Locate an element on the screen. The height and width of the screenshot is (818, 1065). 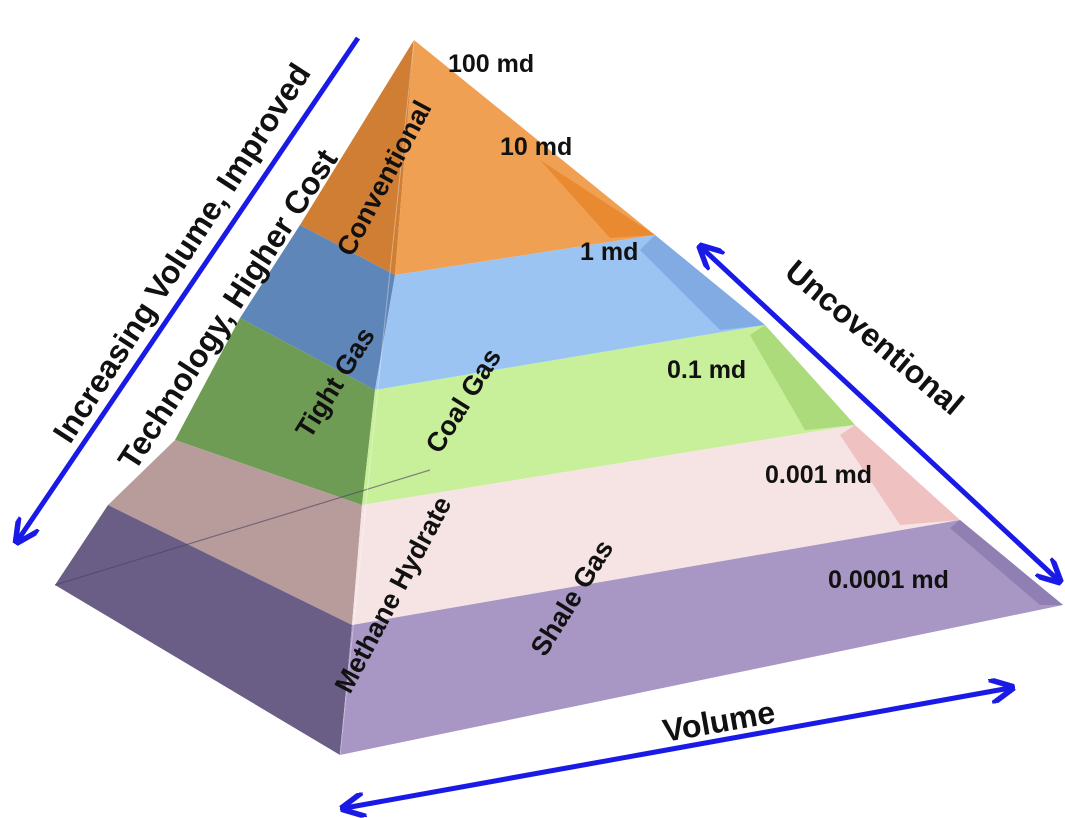
perm-10-md: 10 md is located at coordinates (536, 147).